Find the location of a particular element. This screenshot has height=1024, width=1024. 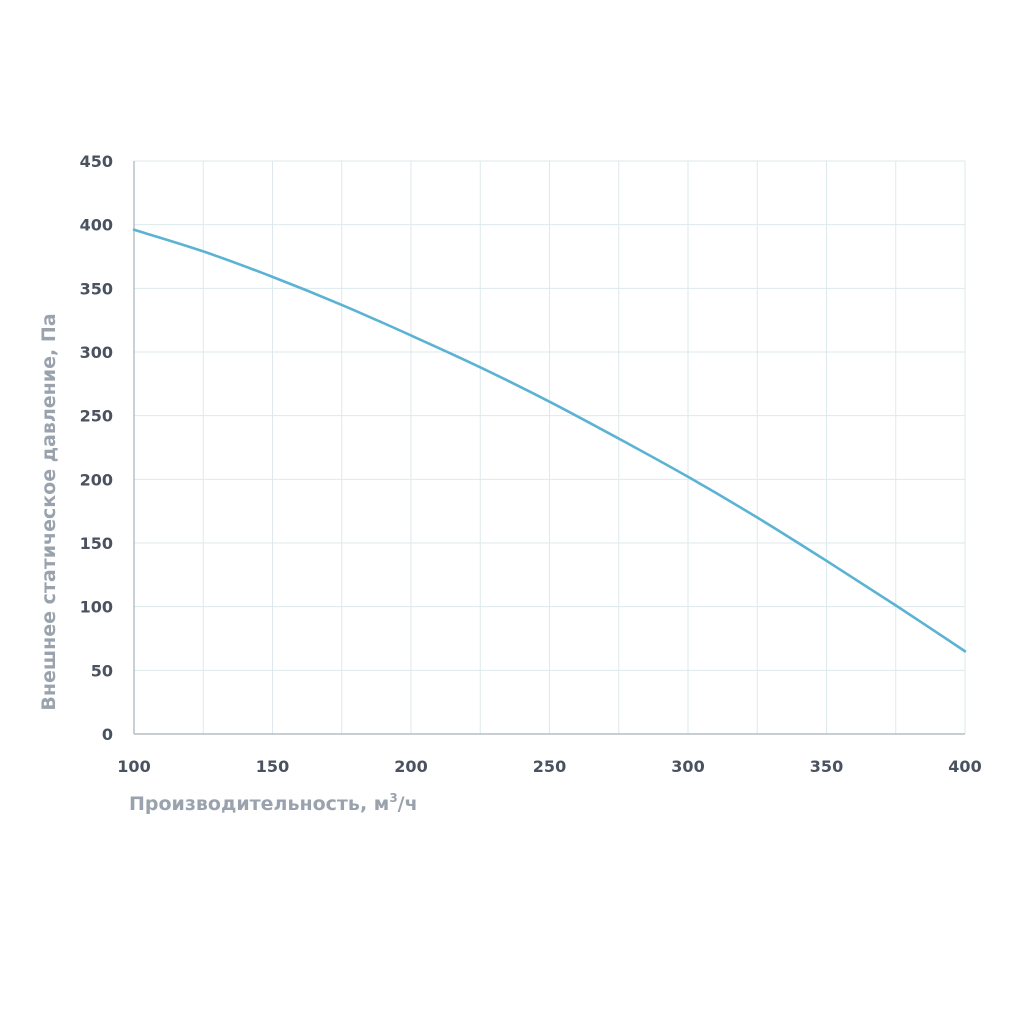

y-tick-label: 300 is located at coordinates (96, 352).